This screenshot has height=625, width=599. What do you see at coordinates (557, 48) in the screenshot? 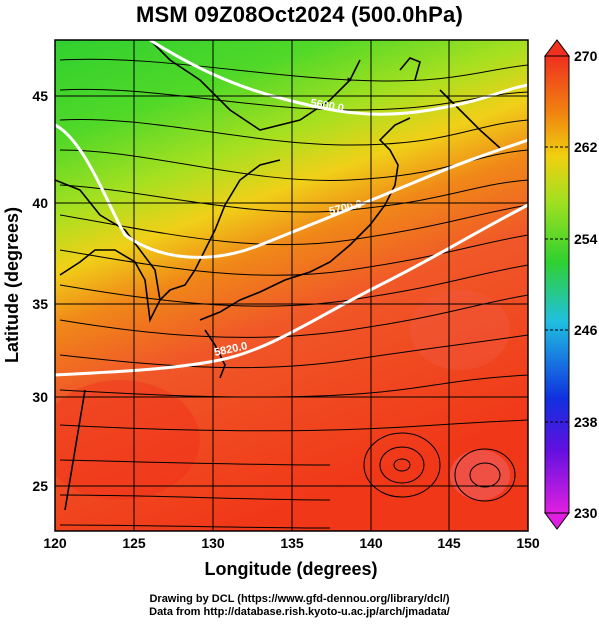
I see `colorbar-max-arrow` at bounding box center [557, 48].